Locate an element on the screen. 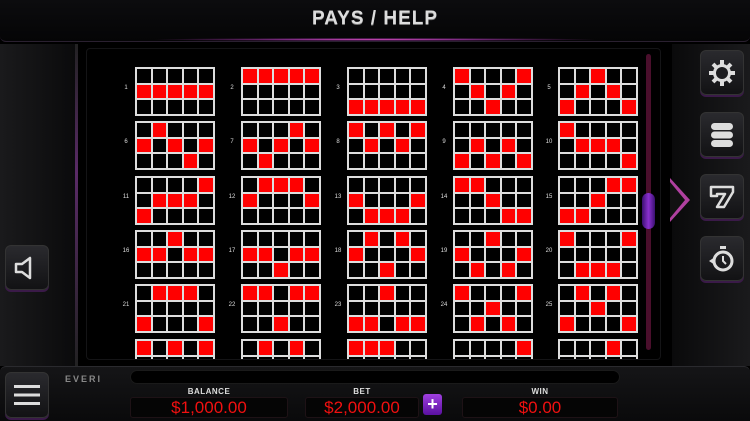 The width and height of the screenshot is (750, 421). sound-button is located at coordinates (27, 267).